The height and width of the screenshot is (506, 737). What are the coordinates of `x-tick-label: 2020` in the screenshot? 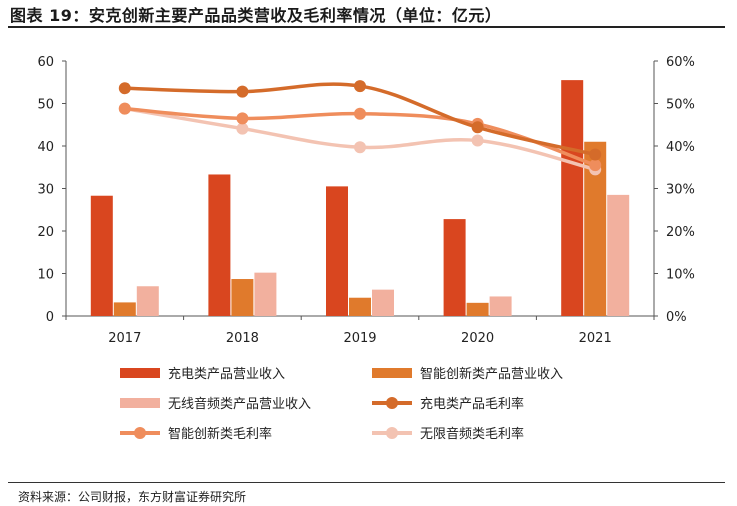 It's located at (477, 338).